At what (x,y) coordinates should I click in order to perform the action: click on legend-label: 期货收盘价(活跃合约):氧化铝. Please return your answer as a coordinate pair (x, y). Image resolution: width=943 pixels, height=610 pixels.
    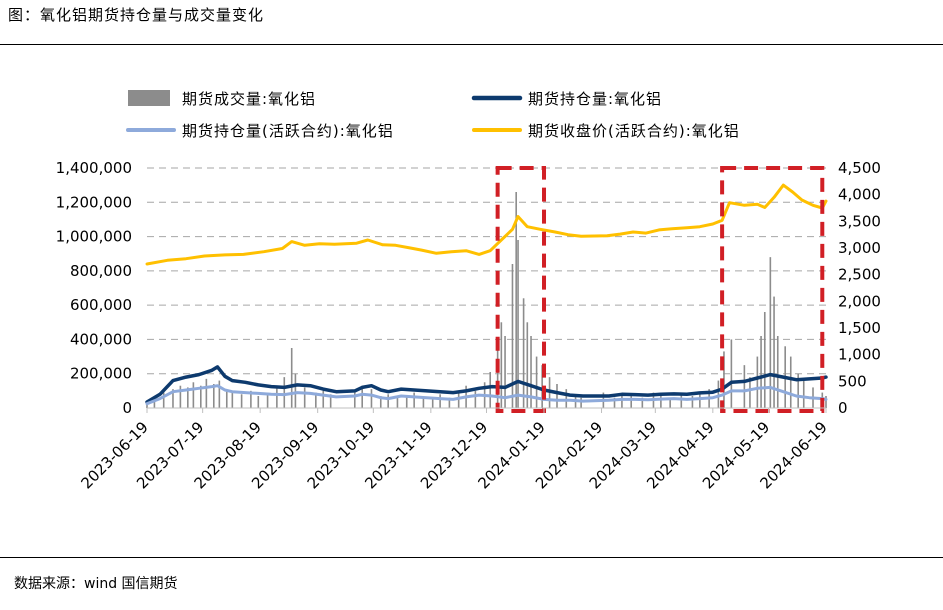
    Looking at the image, I should click on (634, 131).